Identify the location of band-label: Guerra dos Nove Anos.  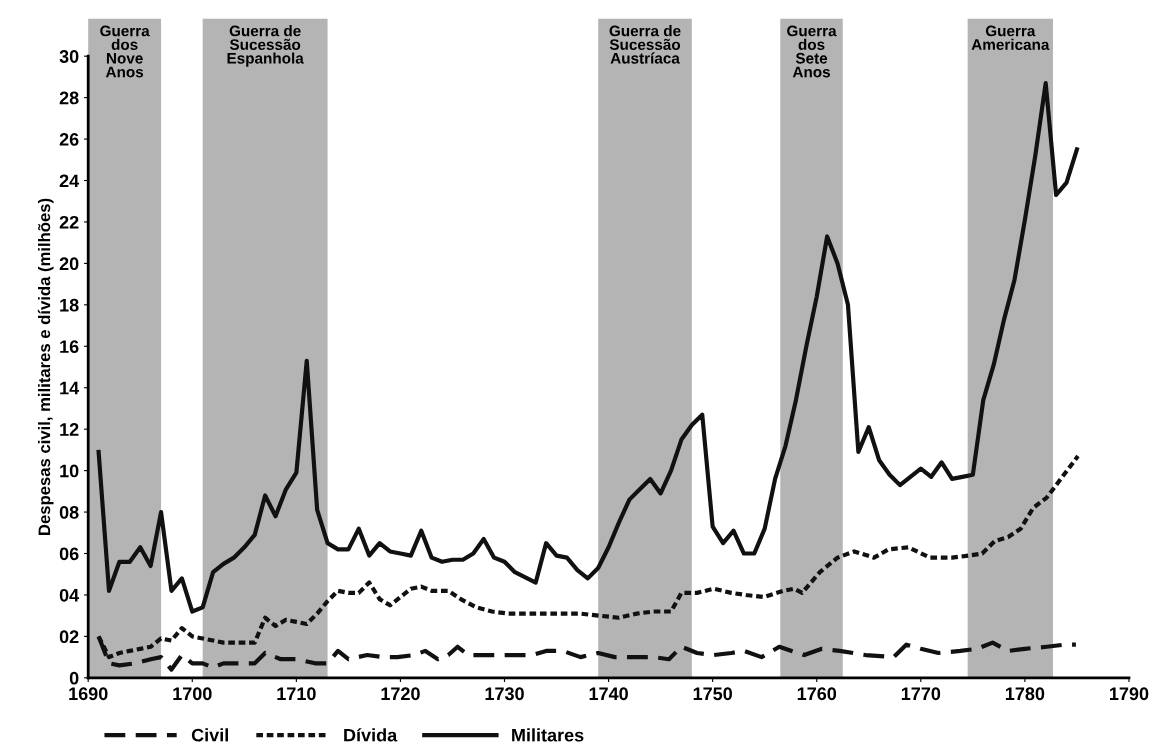
(125, 51).